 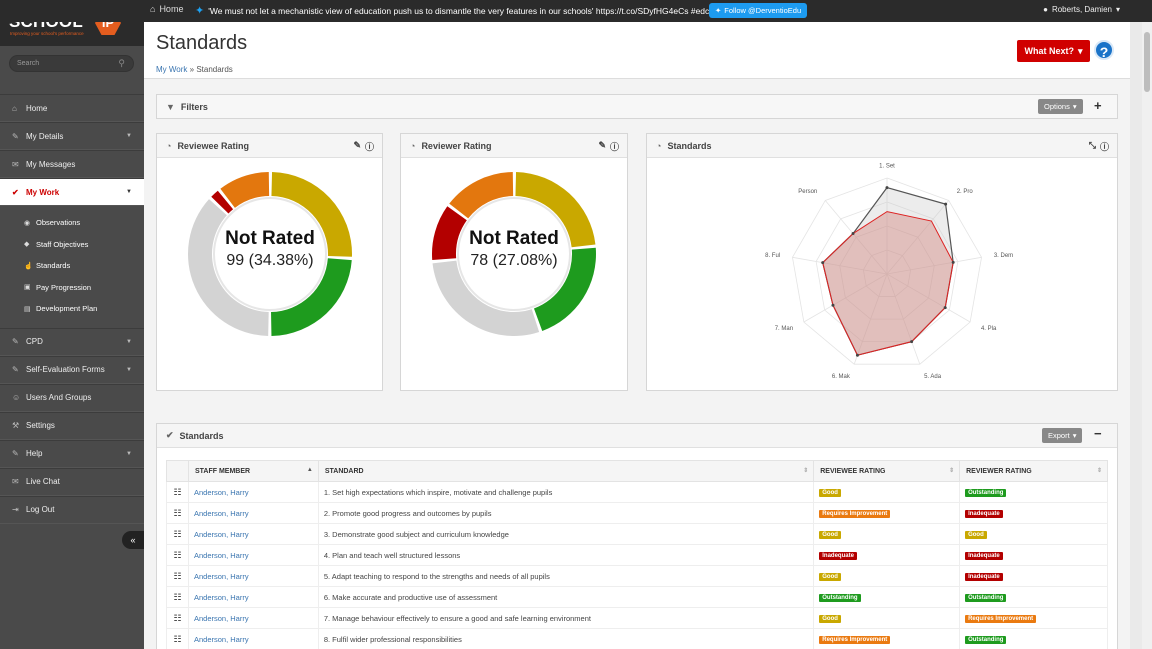 What do you see at coordinates (1062, 435) in the screenshot?
I see `export-button: Export ▾` at bounding box center [1062, 435].